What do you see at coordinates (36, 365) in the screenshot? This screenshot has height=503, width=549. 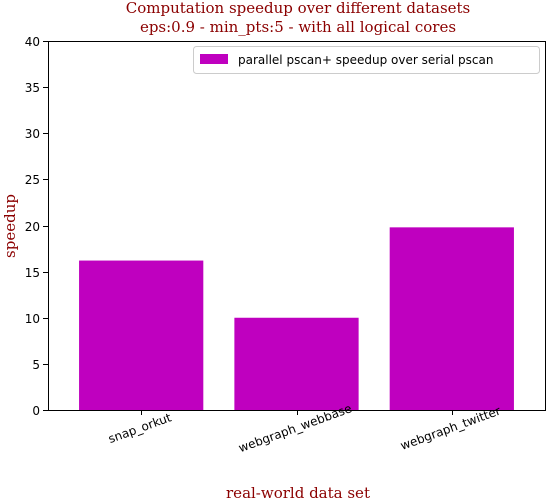 I see `y-tick-label: 5` at bounding box center [36, 365].